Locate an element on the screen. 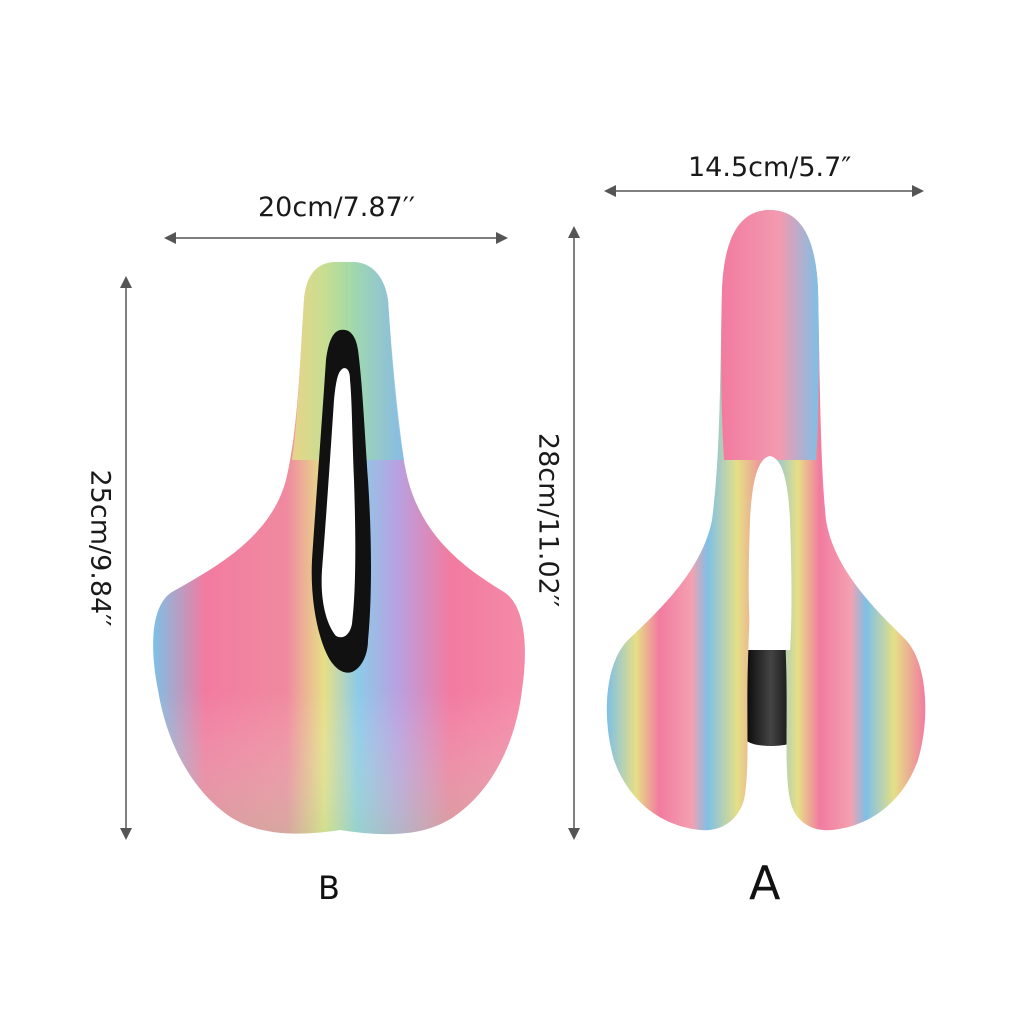 This screenshot has height=1024, width=1024. b-width-dimension: 20cm/7.87′′ is located at coordinates (336, 207).